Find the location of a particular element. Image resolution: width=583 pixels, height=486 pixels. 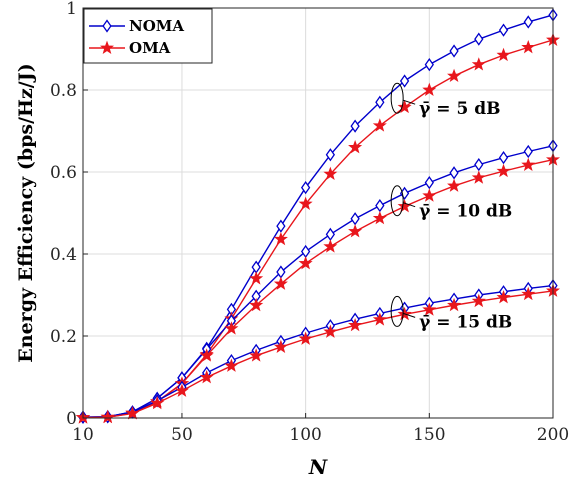

y-tick-label: 0.2 is located at coordinates (63, 337).